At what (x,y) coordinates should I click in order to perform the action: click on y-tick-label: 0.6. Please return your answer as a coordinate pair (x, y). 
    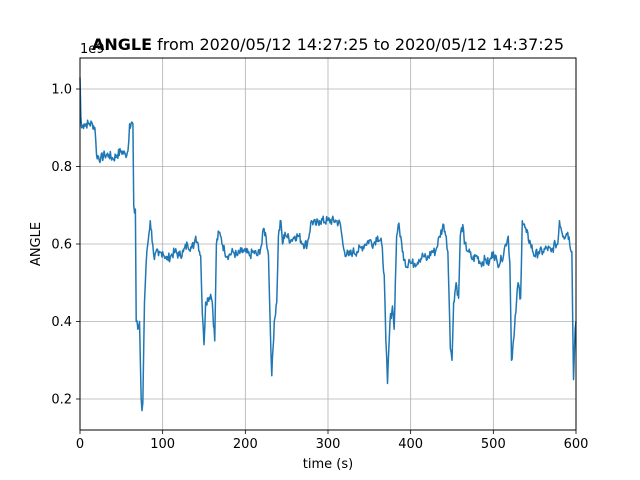
    Looking at the image, I should click on (61, 245).